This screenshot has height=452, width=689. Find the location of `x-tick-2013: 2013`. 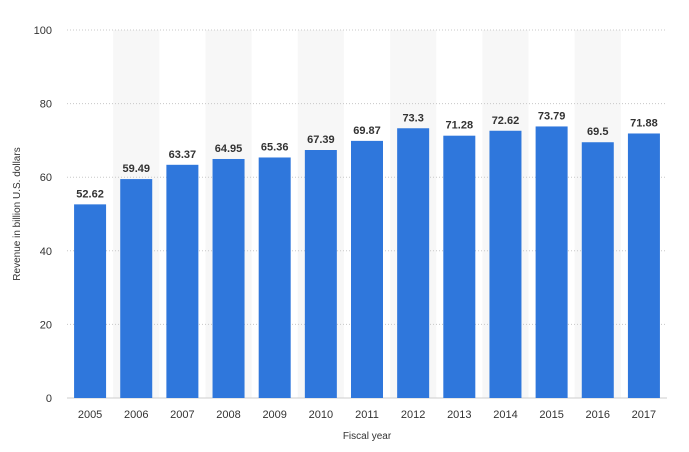

x-tick-2013: 2013 is located at coordinates (459, 415).